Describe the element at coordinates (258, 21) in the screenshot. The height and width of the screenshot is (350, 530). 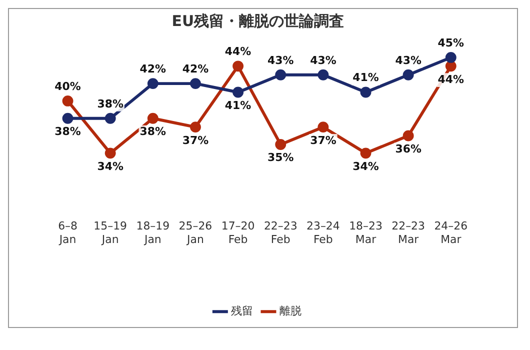
I see `chart-title: EU残留・離脱の世論調査` at that location.